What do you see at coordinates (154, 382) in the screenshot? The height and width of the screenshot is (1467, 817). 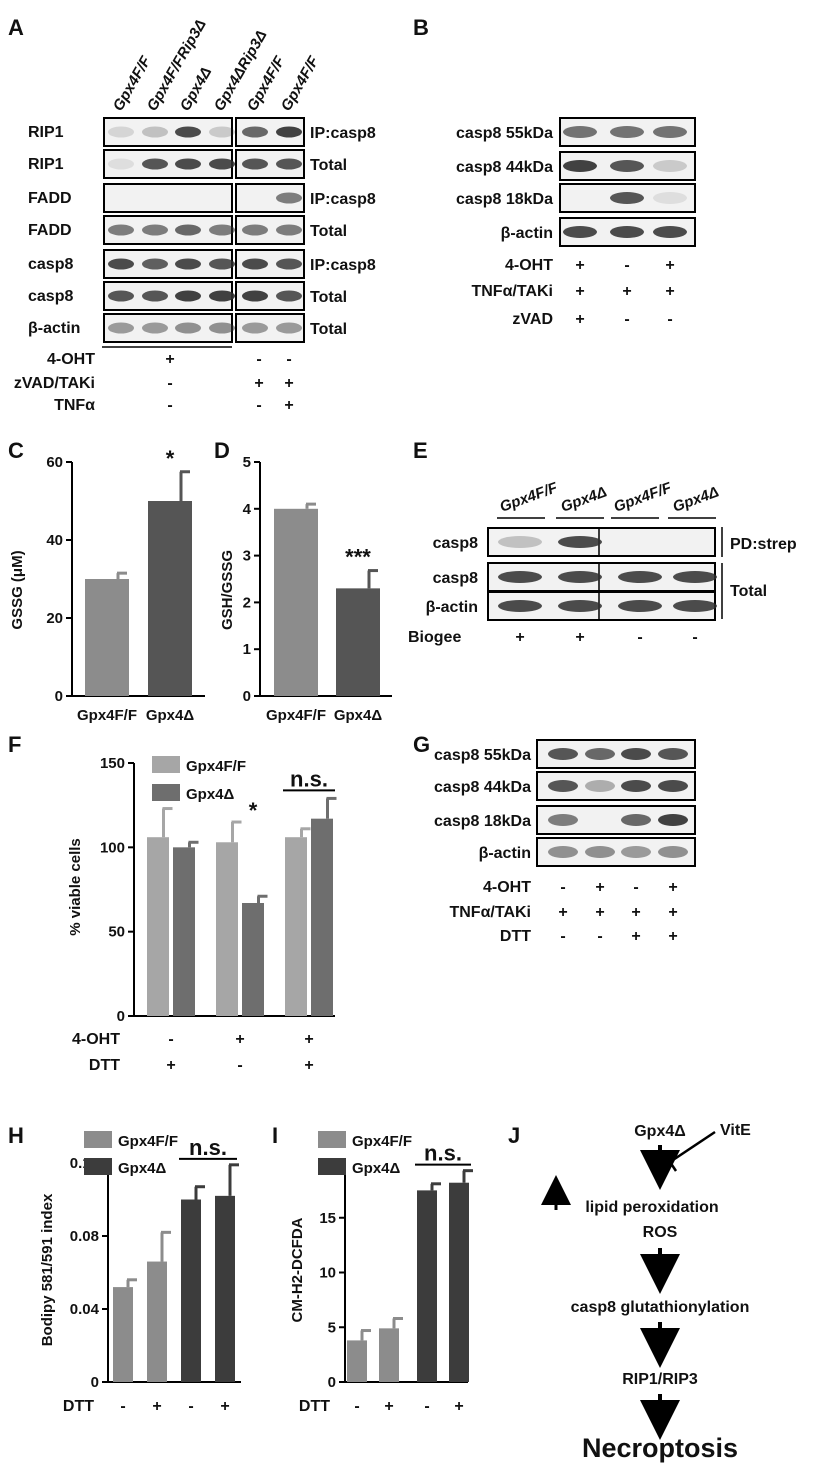 I see `panel-a-treatments: 4-OHT + - - zVAD/TAKi - + + TNFα - - +` at bounding box center [154, 382].